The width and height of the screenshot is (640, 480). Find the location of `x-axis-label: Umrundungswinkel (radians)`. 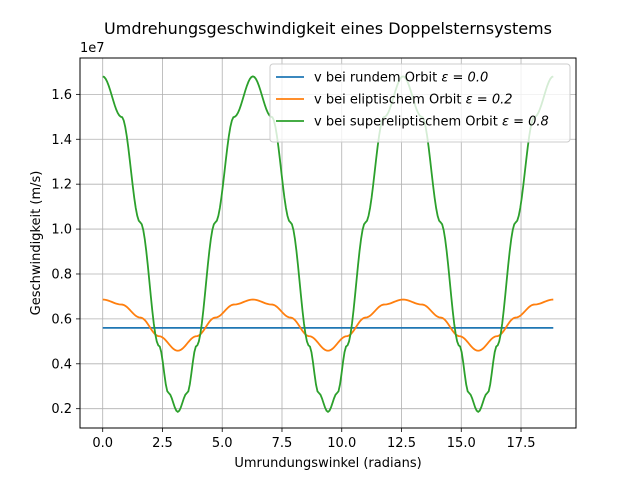

x-axis-label: Umrundungswinkel (radians) is located at coordinates (327, 463).